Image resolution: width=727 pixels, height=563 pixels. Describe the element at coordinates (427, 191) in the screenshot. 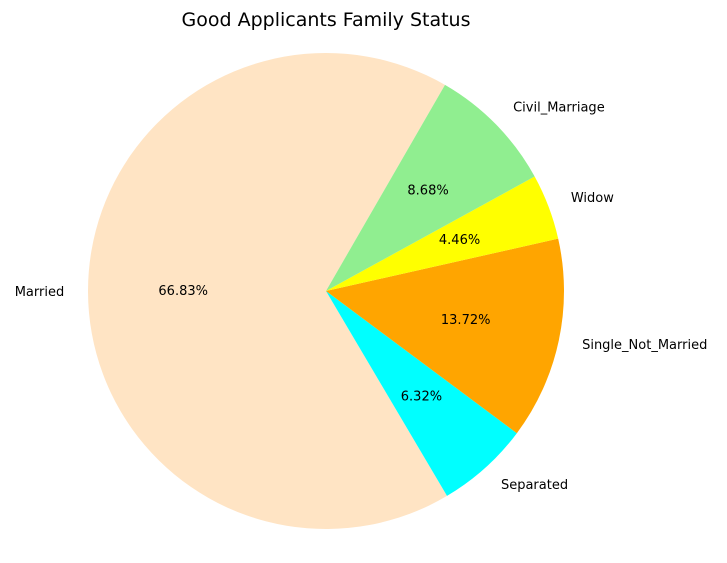

I see `slice-percent-label: 8.68%` at that location.